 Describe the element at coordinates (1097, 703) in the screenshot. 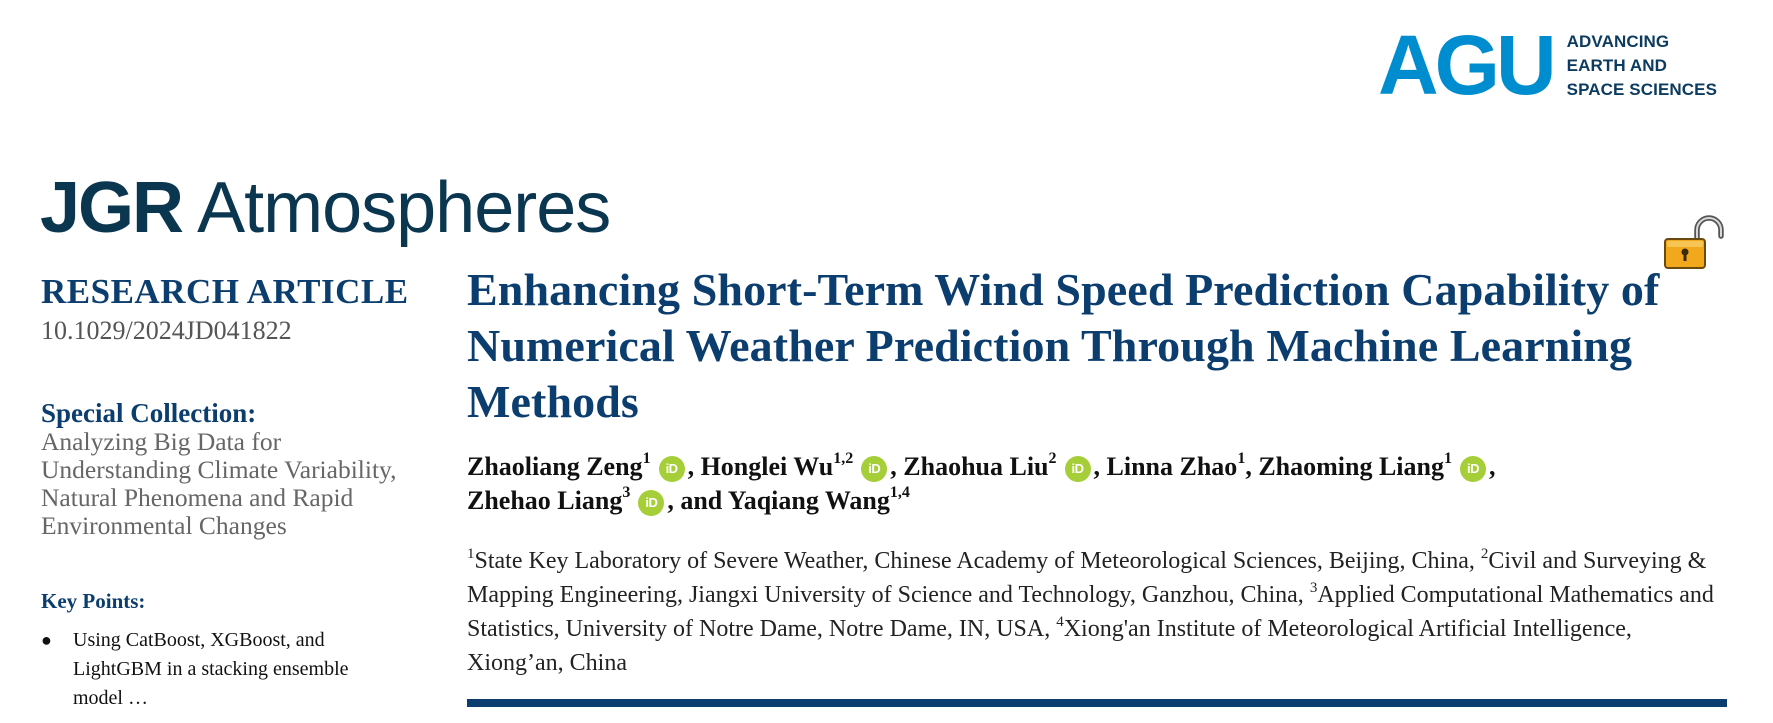

I see `header-divider` at that location.